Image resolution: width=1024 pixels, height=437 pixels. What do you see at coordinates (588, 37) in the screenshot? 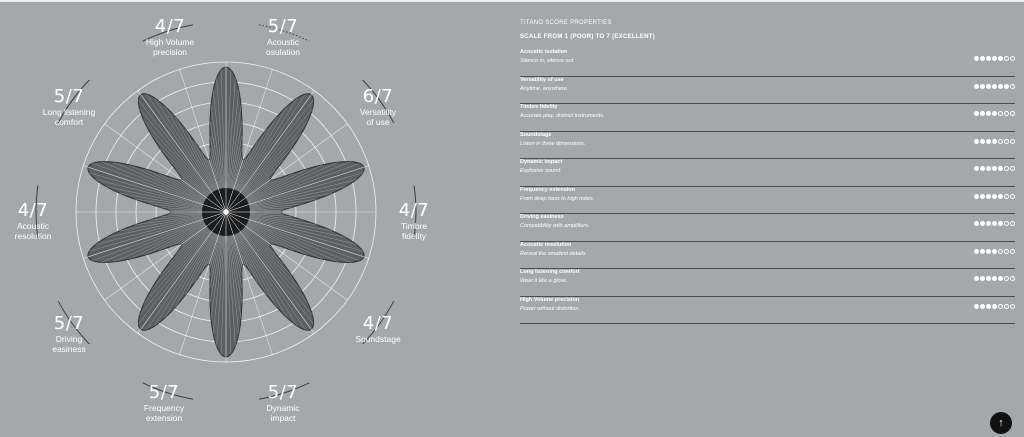
I see `properties-scale: SCALE FROM 1 (POOR) TO 7 (EXCELLENT)` at bounding box center [588, 37].